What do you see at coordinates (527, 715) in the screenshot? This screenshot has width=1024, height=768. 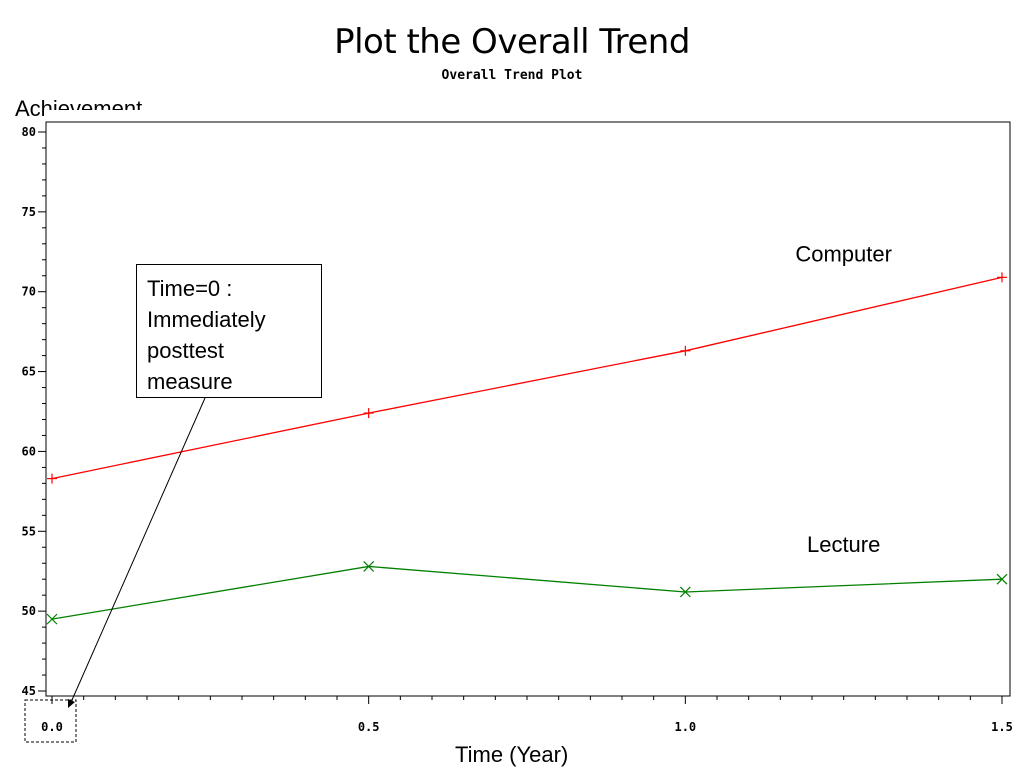 I see `x-axis: 0.0 0.5 1.0 1.5` at bounding box center [527, 715].